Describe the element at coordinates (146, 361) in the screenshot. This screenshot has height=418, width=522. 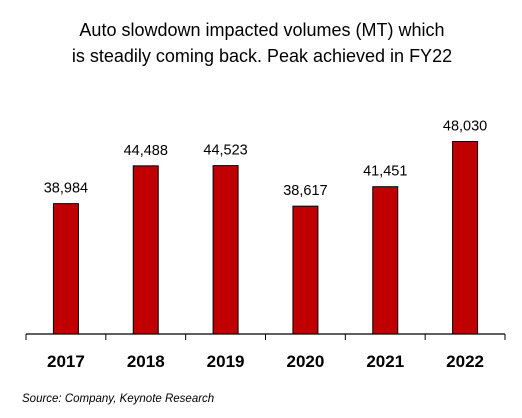
I see `x-tick-label-2018: 2018` at that location.